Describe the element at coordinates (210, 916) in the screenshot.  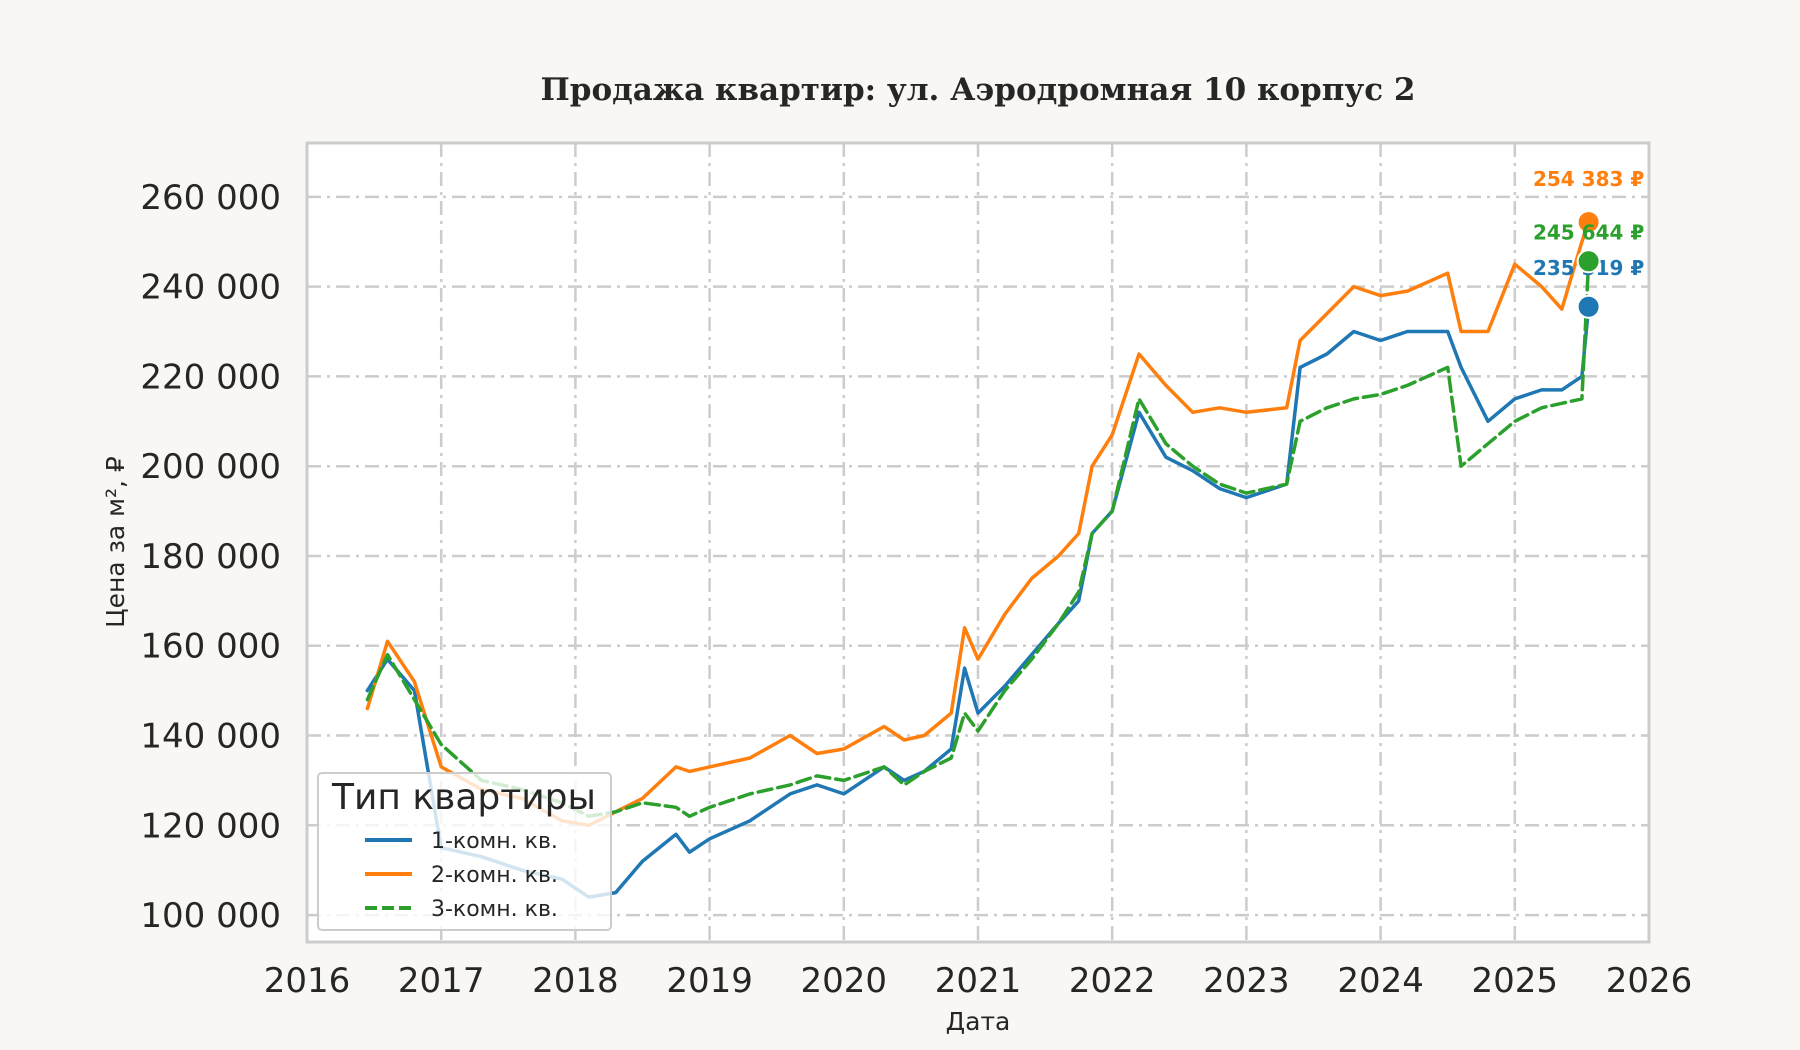
I see `y-tick-label: 100 000` at that location.